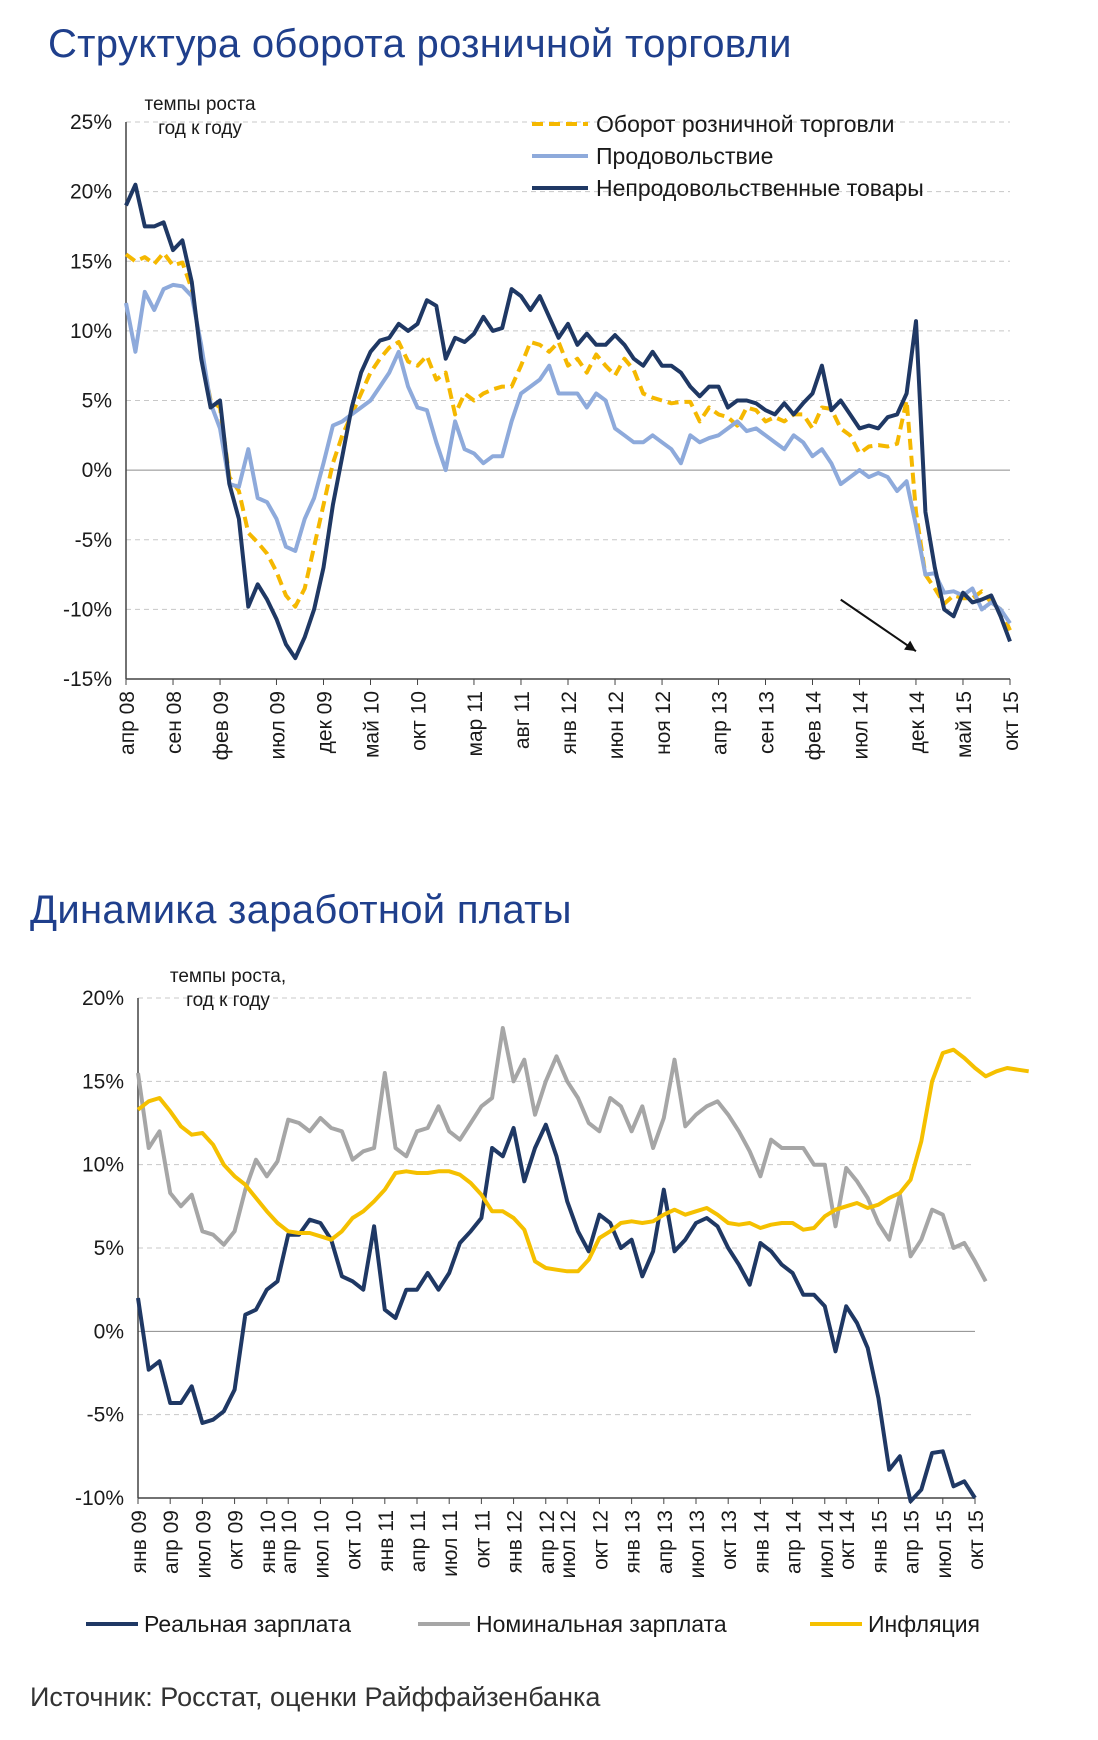  Describe the element at coordinates (547, 1542) in the screenshot. I see `x-tick-label: апр 12` at that location.